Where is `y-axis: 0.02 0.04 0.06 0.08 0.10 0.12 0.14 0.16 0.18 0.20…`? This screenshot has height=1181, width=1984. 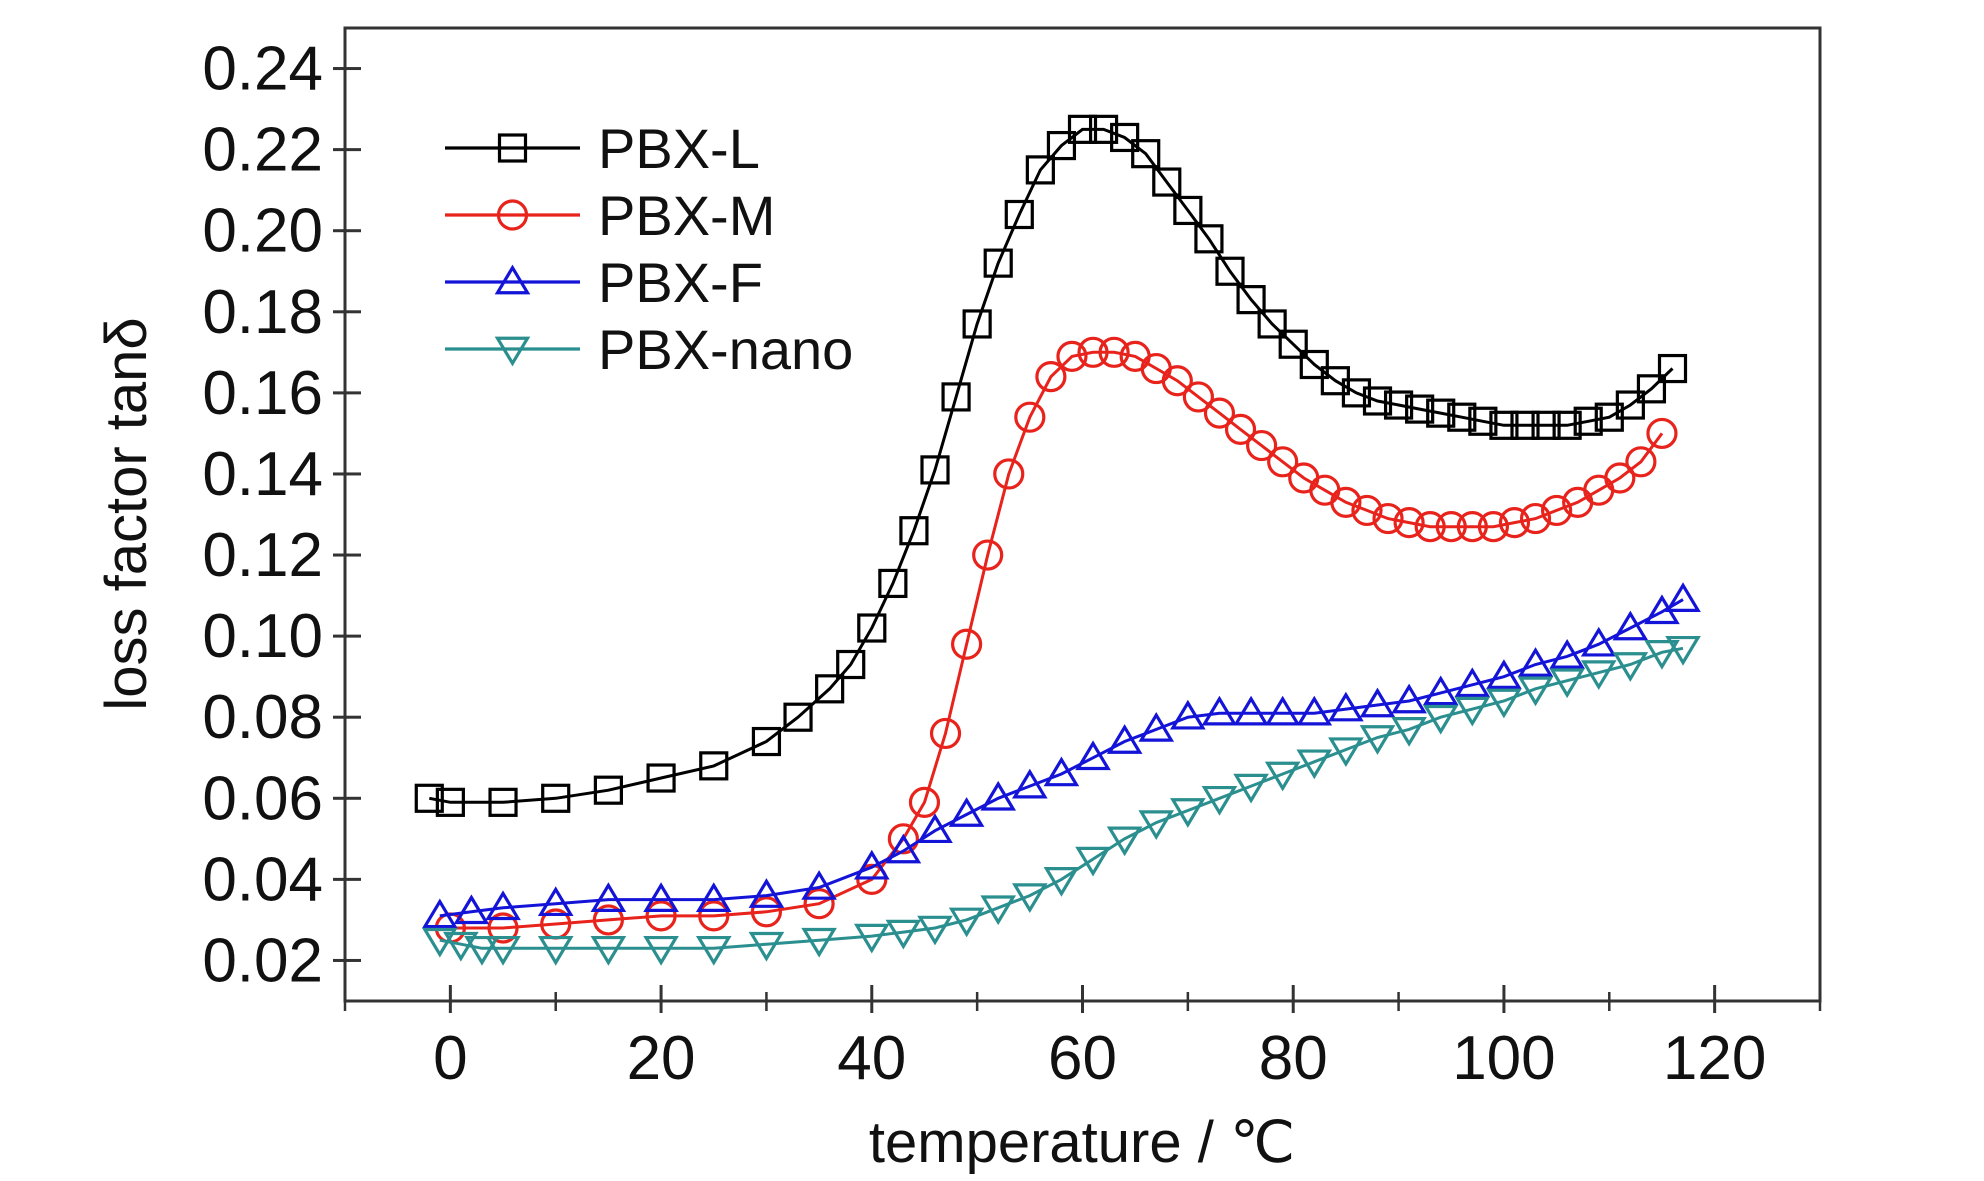
y-axis: 0.02 0.04 0.06 0.08 0.10 0.12 0.14 0.16 0.18 0.20… is located at coordinates (281, 515).